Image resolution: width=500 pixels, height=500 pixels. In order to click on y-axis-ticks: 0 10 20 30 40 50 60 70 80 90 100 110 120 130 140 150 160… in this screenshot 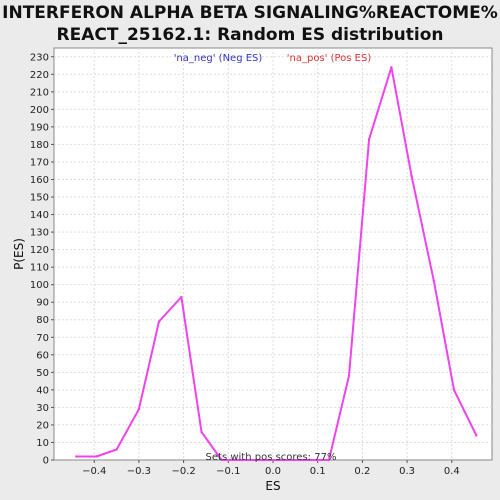, I will do `click(42, 259)`.